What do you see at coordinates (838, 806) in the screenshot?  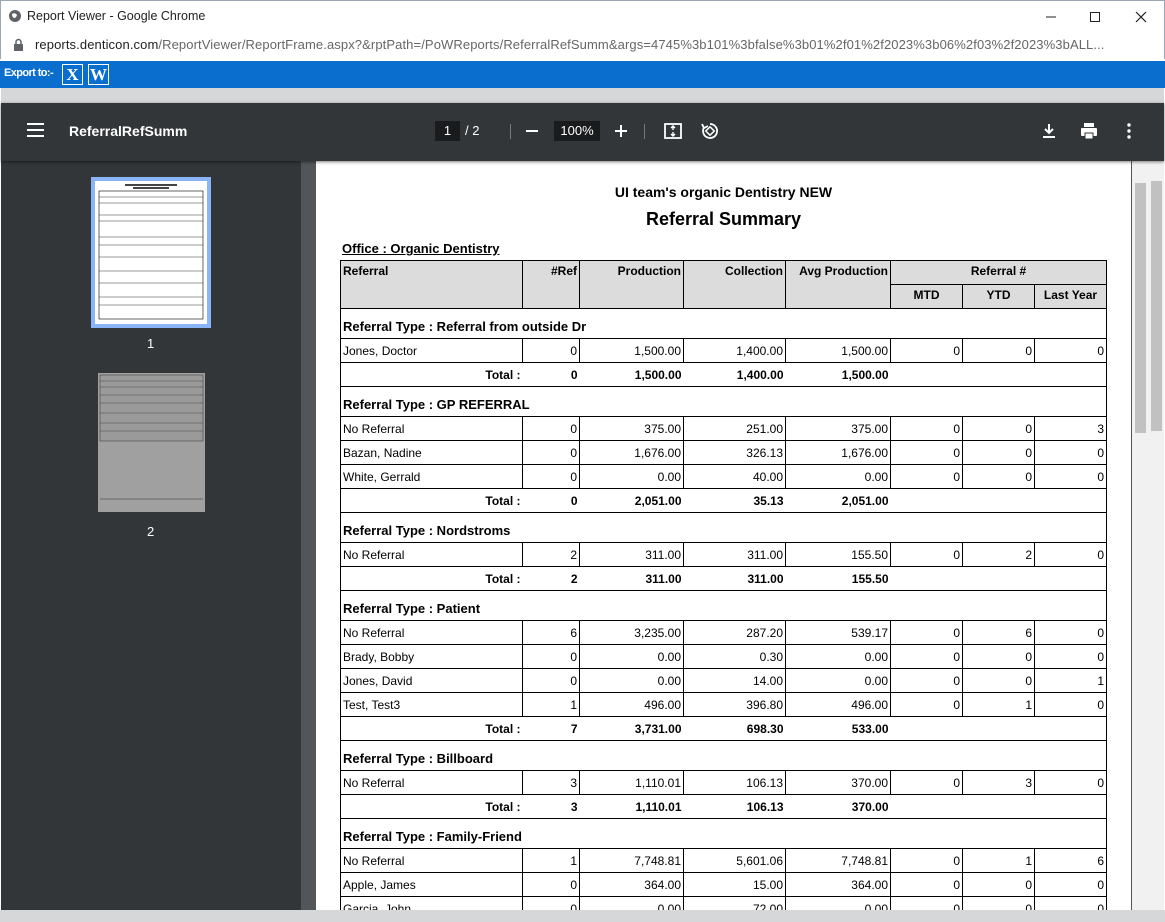 I see `total-value: 370.00` at bounding box center [838, 806].